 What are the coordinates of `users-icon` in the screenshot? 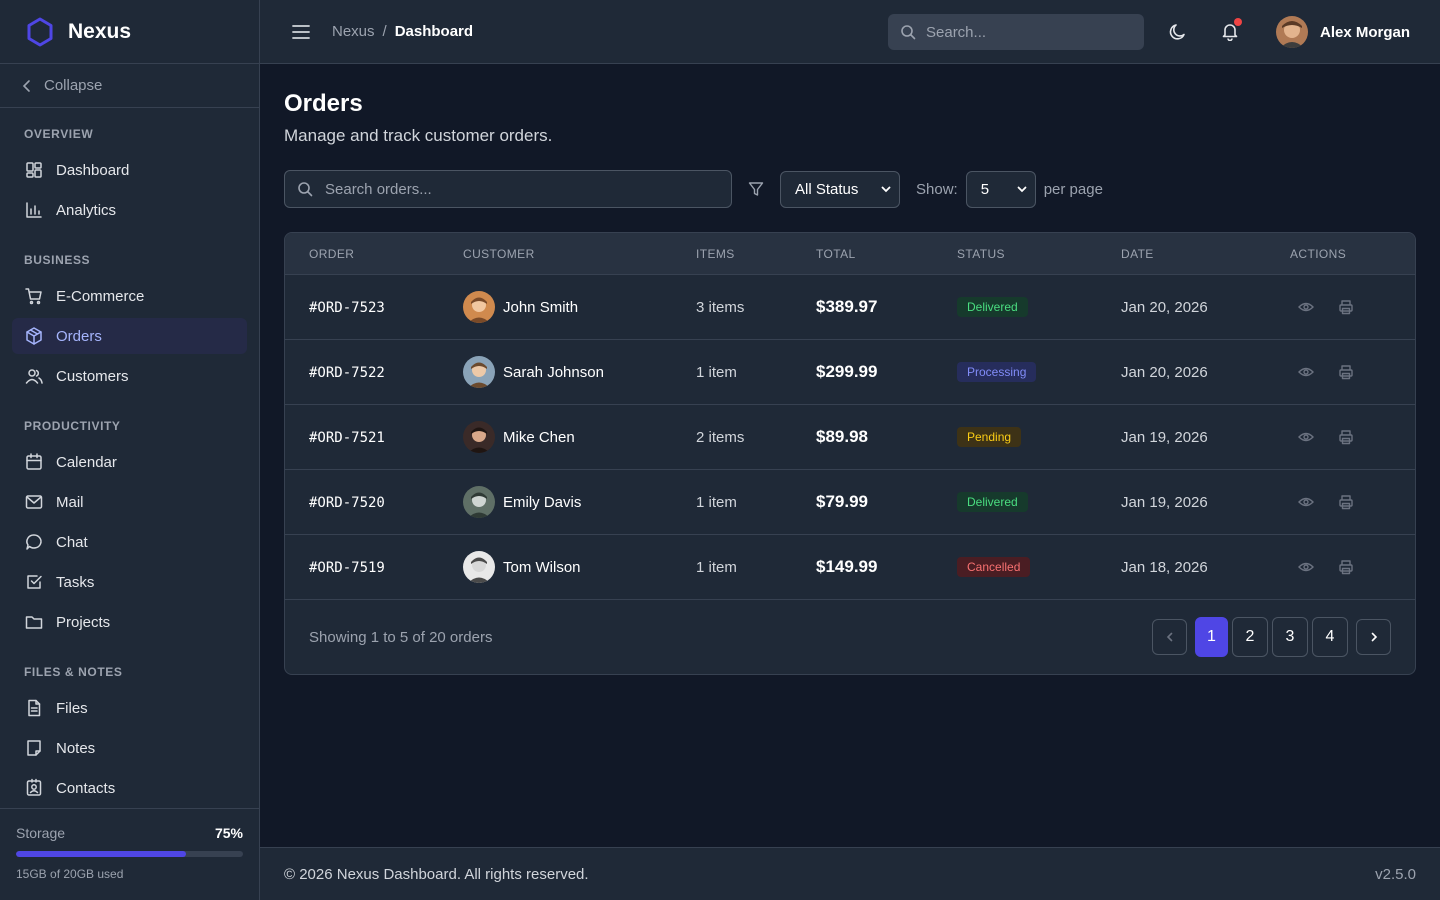 It's located at (34, 376).